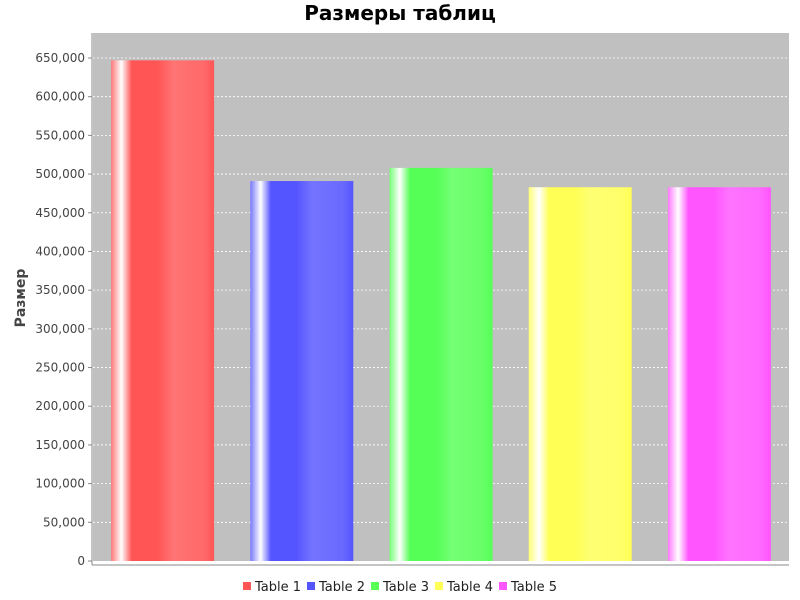  Describe the element at coordinates (21, 298) in the screenshot. I see `y-axis-label: Размер` at that location.